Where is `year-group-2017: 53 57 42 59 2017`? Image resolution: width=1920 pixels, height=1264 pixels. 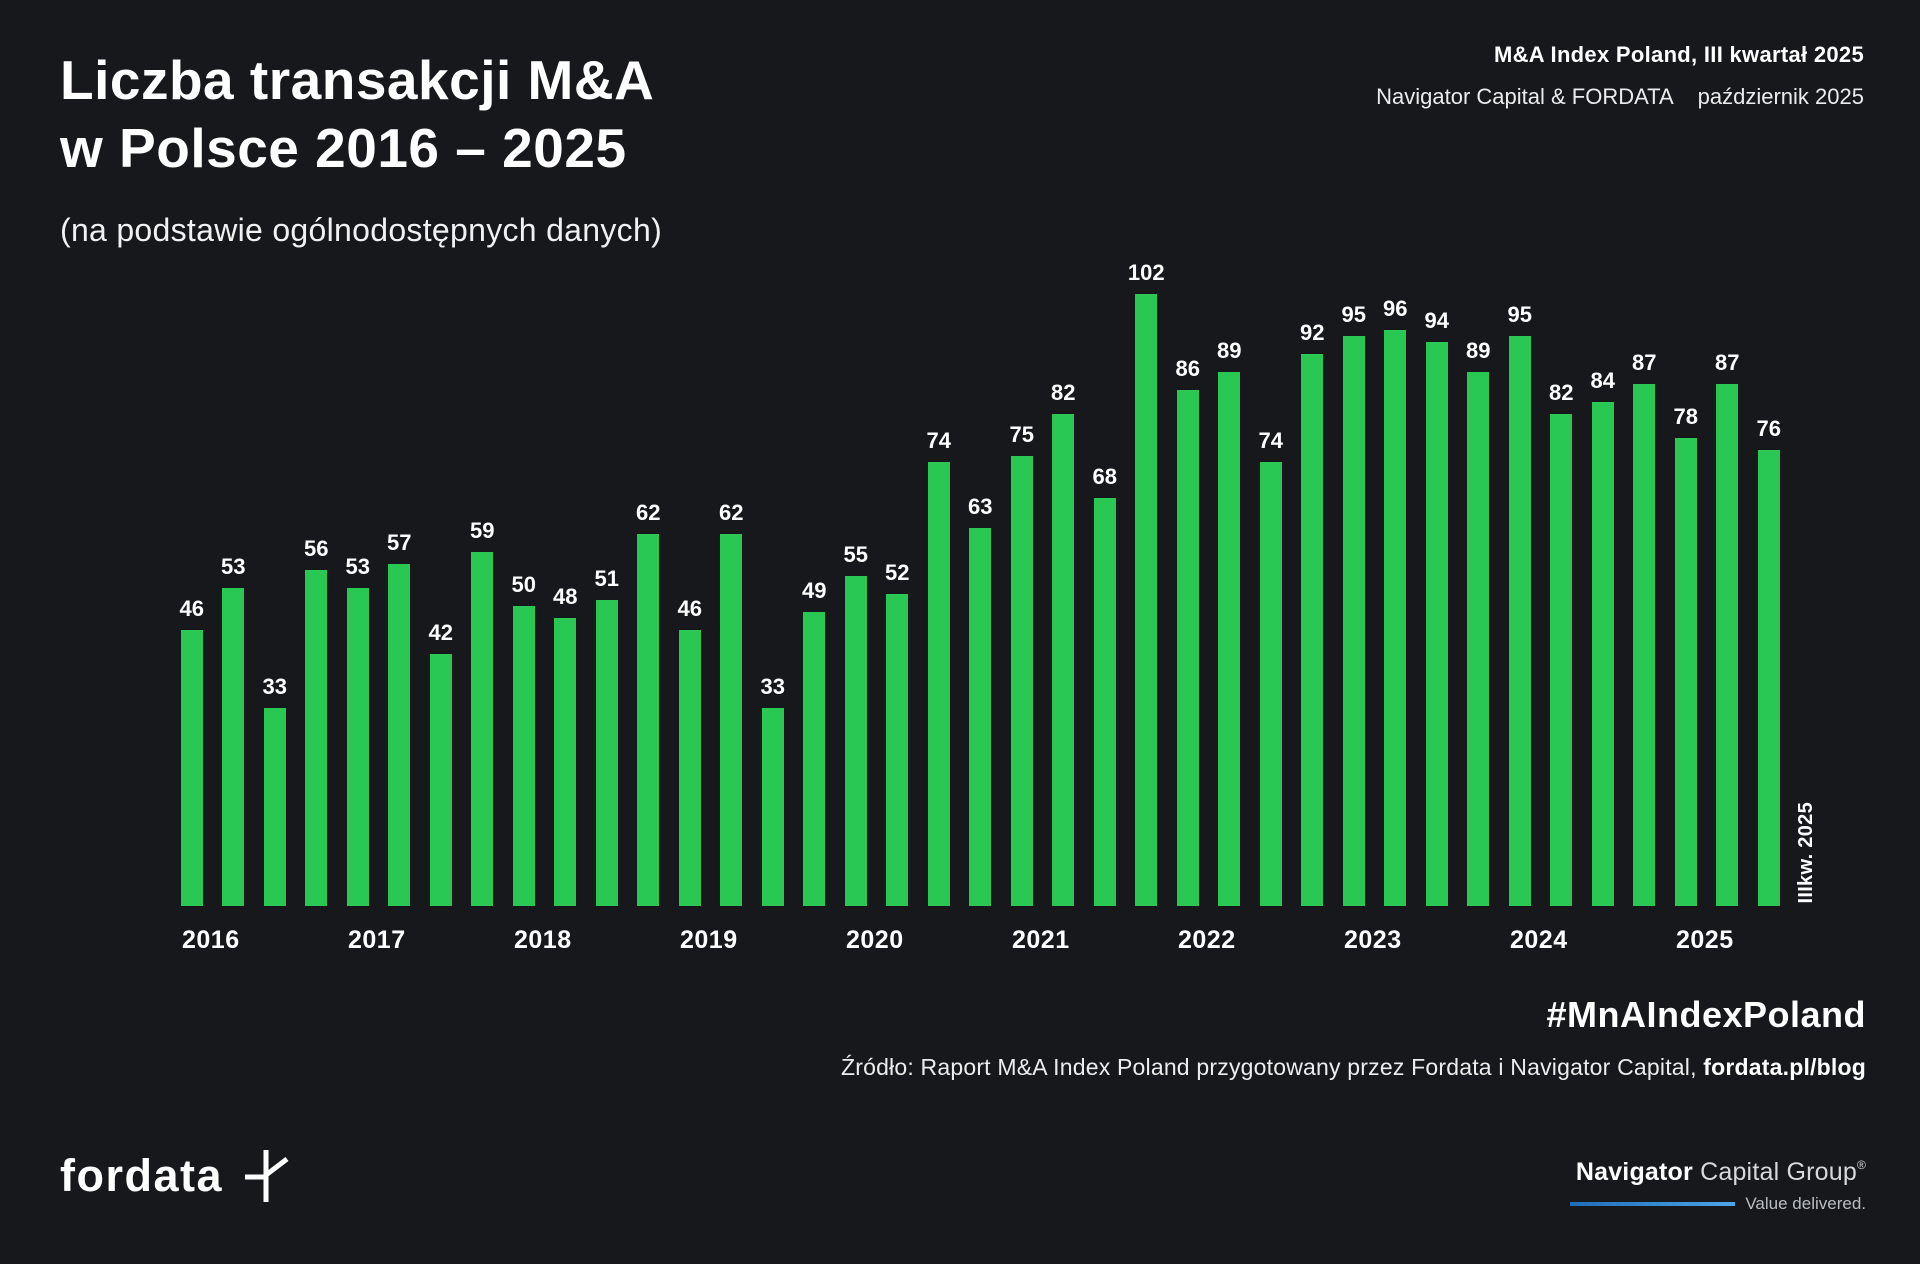 year-group-2017: 53 57 42 59 2017 is located at coordinates (420, 607).